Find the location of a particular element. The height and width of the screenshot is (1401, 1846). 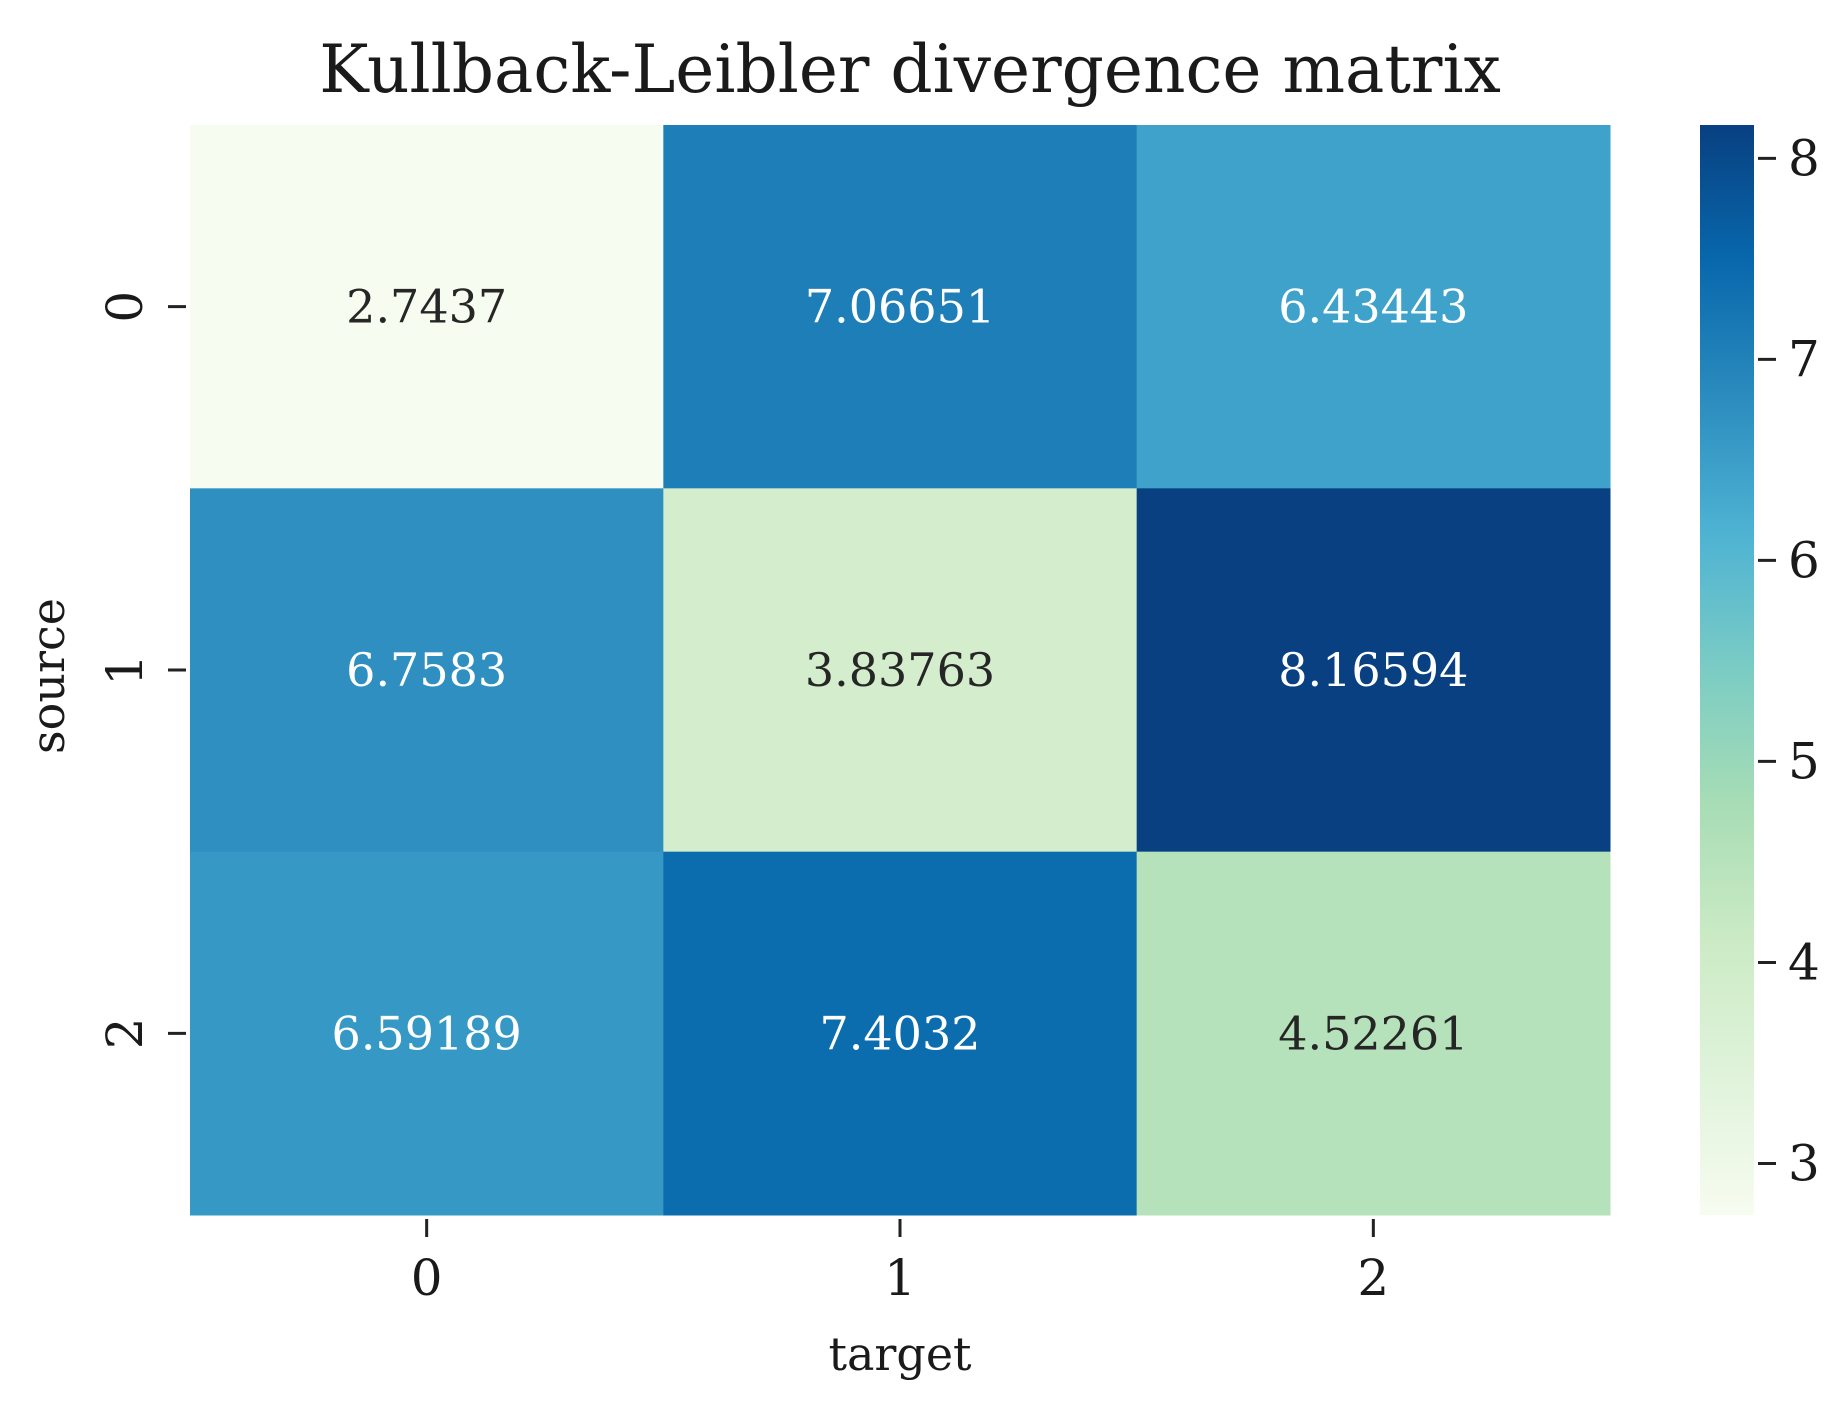

cell-label-r2-c0: 6.59189 is located at coordinates (427, 1033).